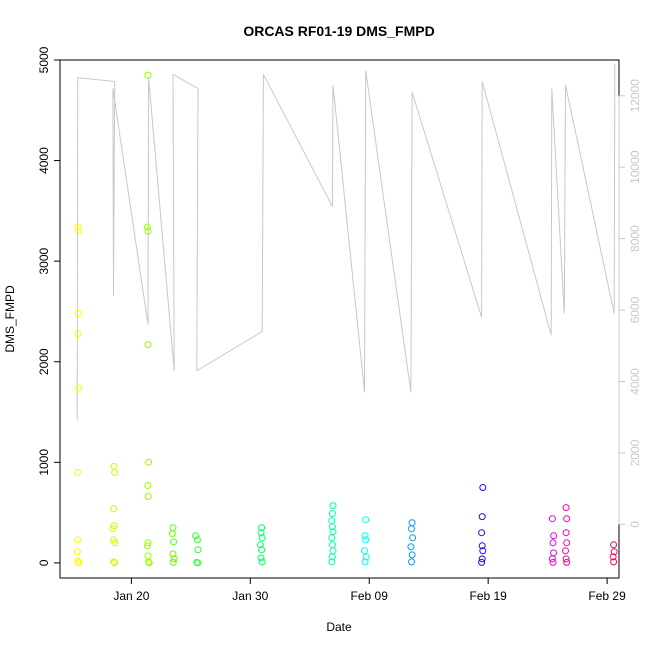  Describe the element at coordinates (488, 596) in the screenshot. I see `x-tick-label-3: Feb 19` at that location.